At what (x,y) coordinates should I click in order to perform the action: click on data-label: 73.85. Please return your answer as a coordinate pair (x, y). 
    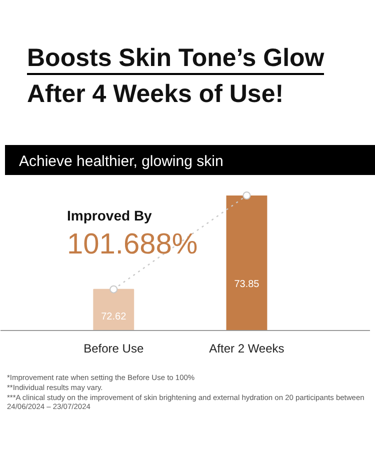
    Looking at the image, I should click on (247, 284).